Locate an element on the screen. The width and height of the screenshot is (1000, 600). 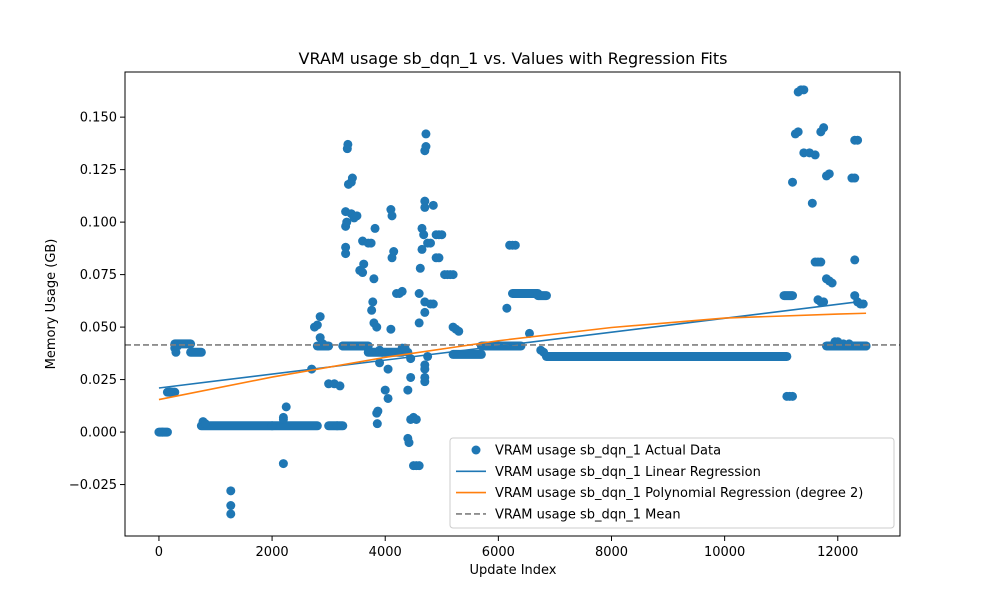
legend-label: VRAM usage sb_dqn_1 Actual Data is located at coordinates (608, 451).